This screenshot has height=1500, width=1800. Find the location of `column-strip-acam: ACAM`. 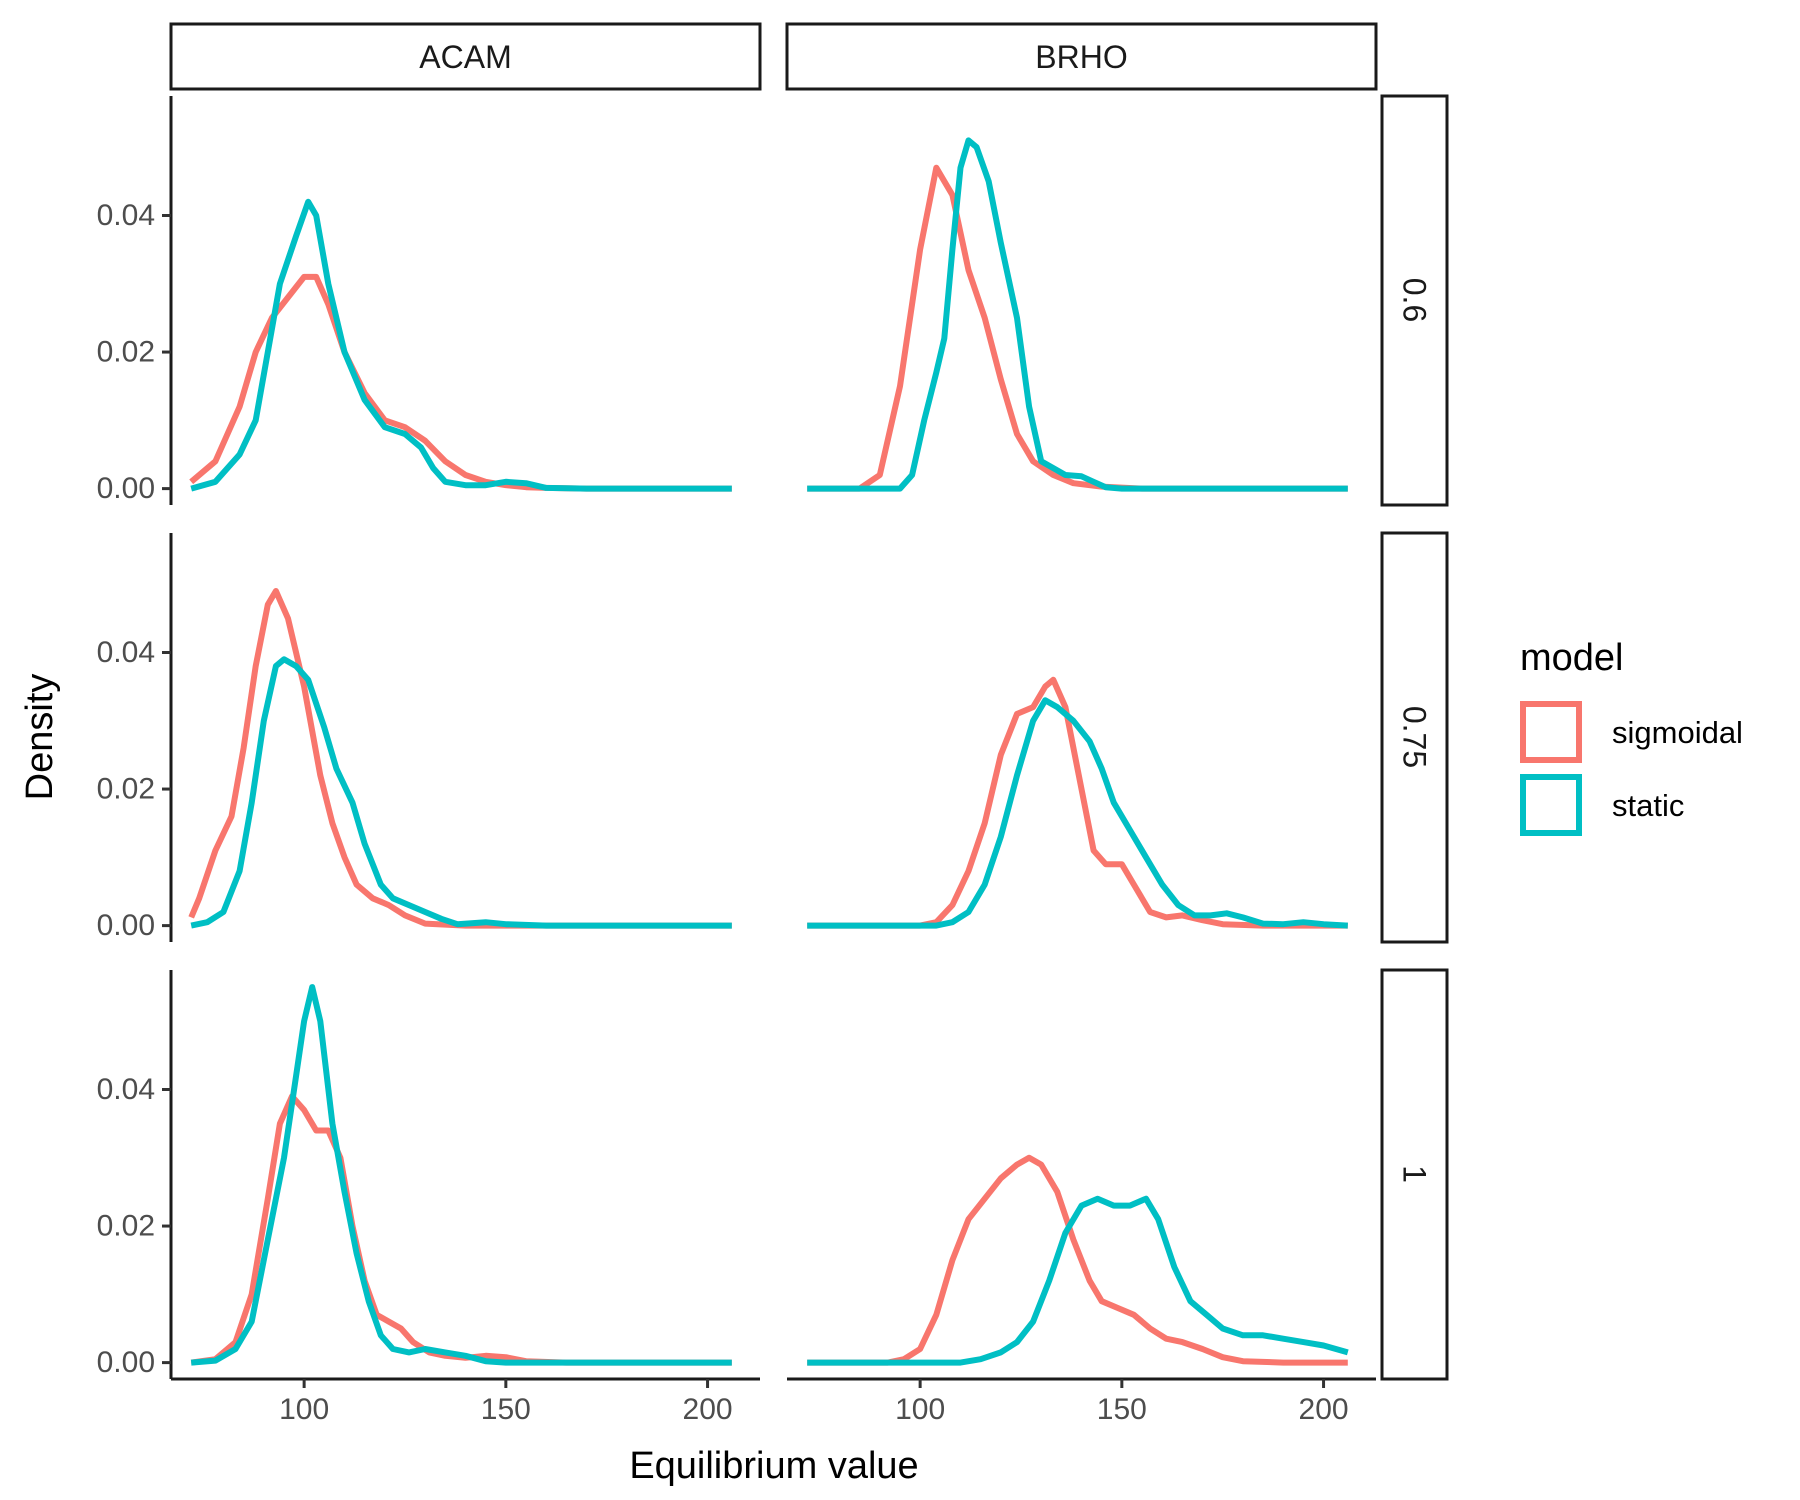

column-strip-acam: ACAM is located at coordinates (465, 56).